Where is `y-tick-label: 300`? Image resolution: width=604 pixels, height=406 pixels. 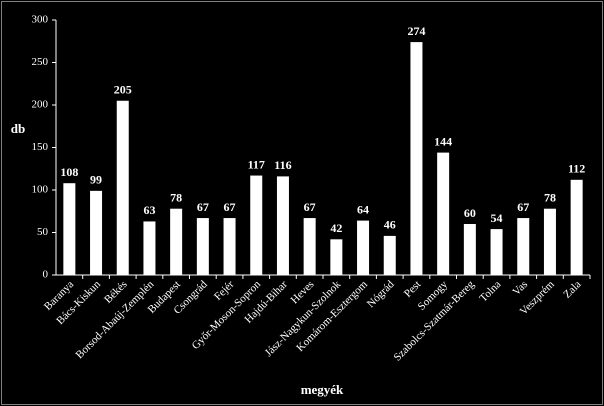
y-tick-label: 300 is located at coordinates (40, 20).